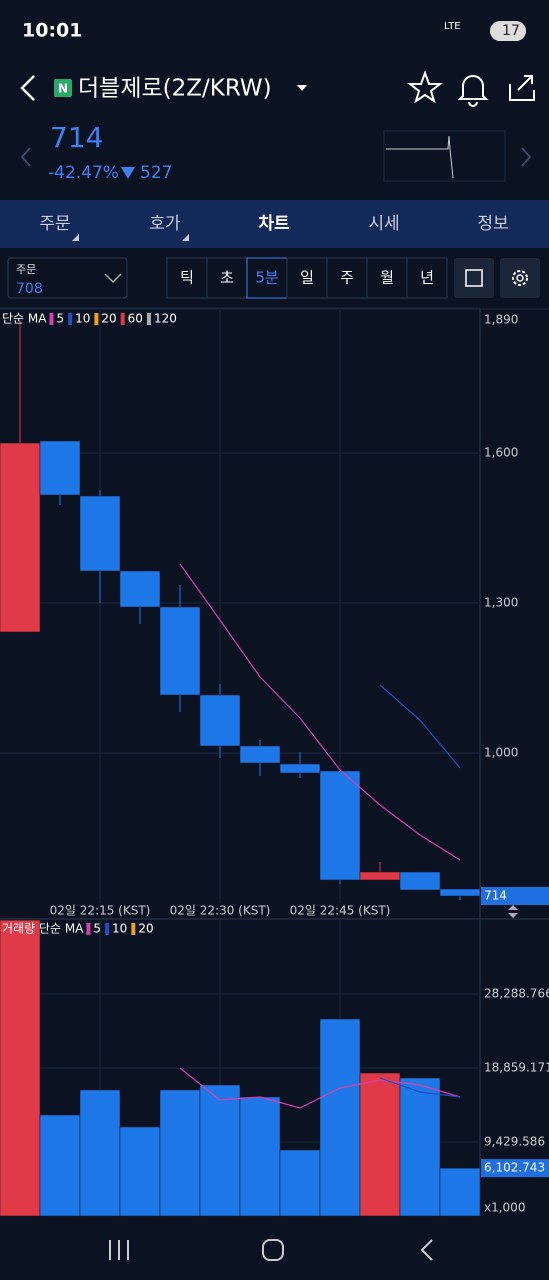  I want to click on badge-text: N, so click(63, 89).